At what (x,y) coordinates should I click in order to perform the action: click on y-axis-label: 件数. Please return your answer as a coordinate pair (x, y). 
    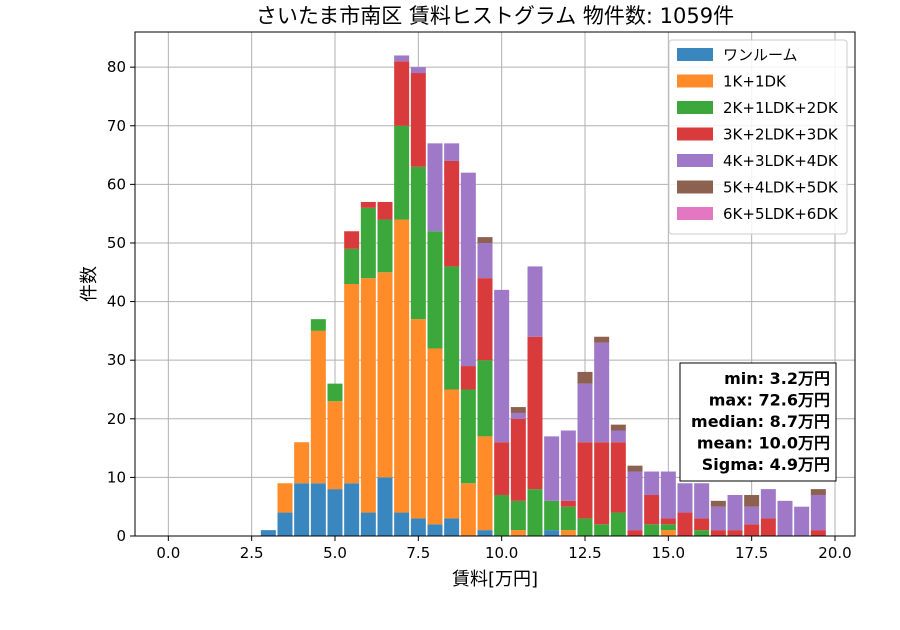
    Looking at the image, I should click on (89, 284).